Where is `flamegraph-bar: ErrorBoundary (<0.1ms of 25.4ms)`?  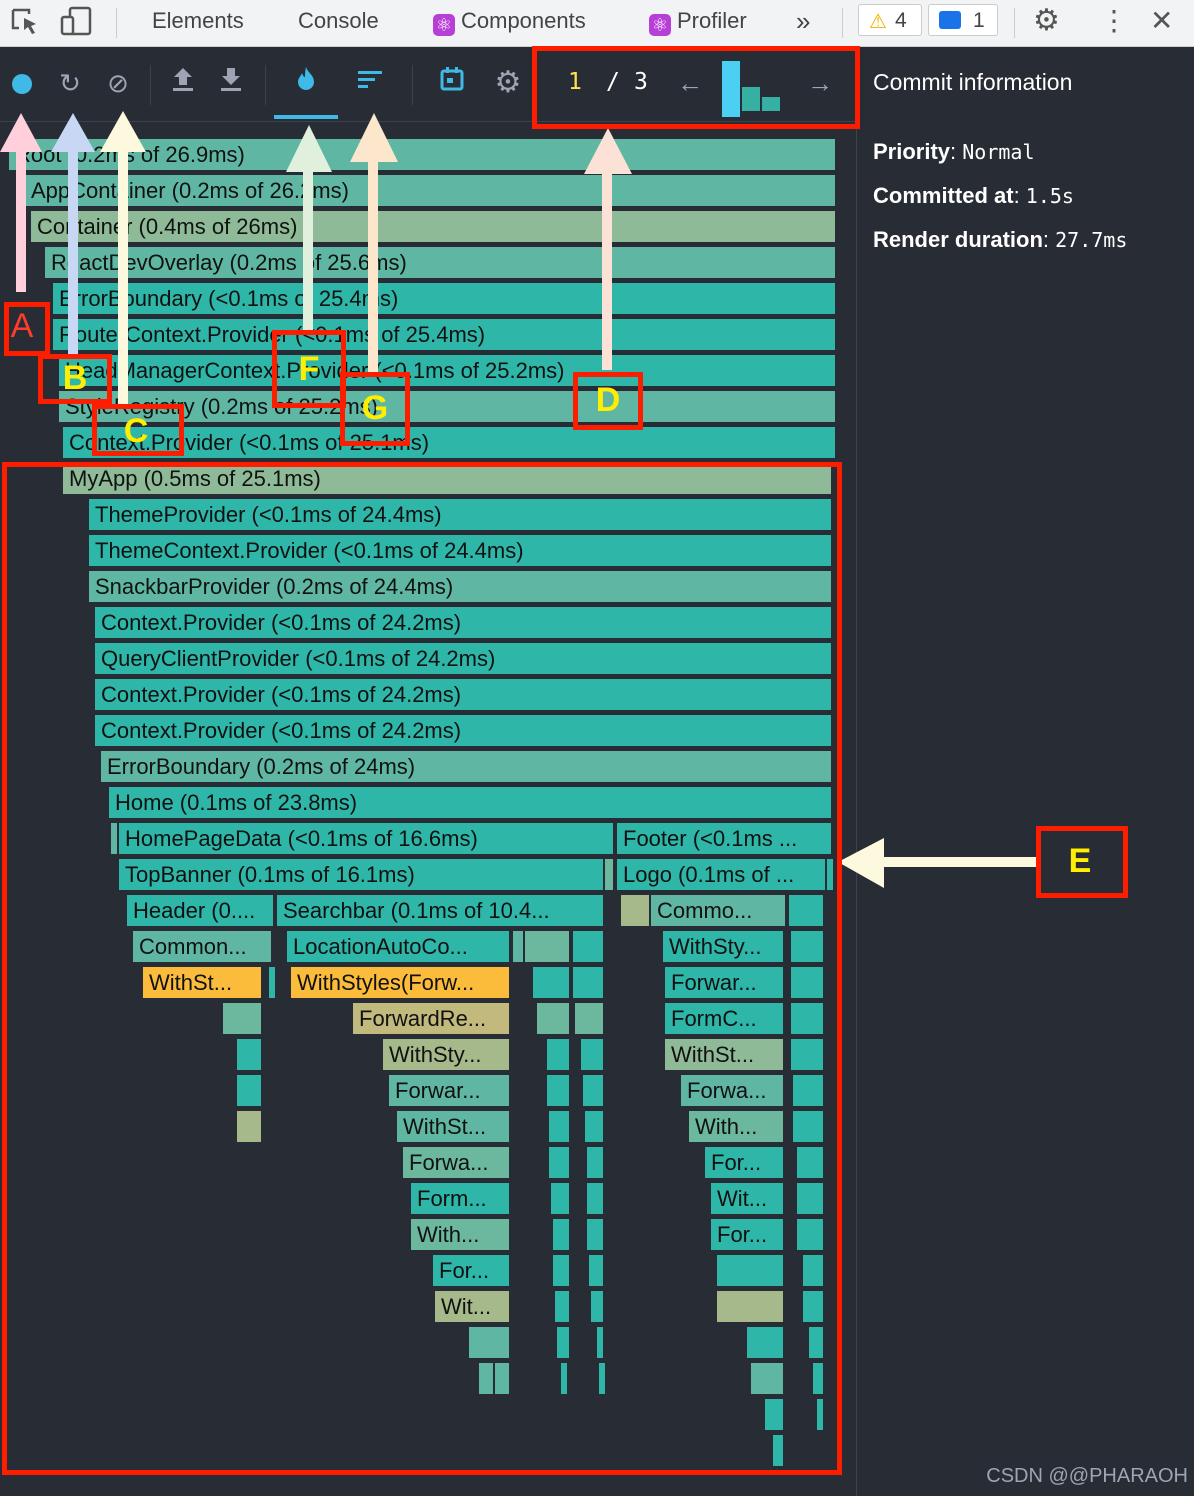 flamegraph-bar: ErrorBoundary (<0.1ms of 25.4ms) is located at coordinates (444, 298).